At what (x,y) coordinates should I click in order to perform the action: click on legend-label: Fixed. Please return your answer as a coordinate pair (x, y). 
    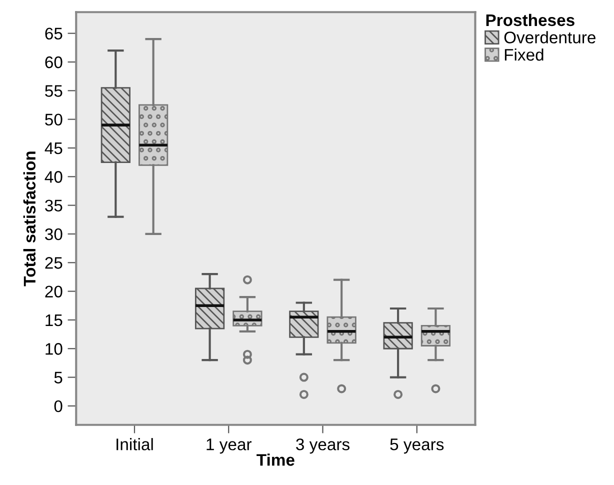
    Looking at the image, I should click on (524, 54).